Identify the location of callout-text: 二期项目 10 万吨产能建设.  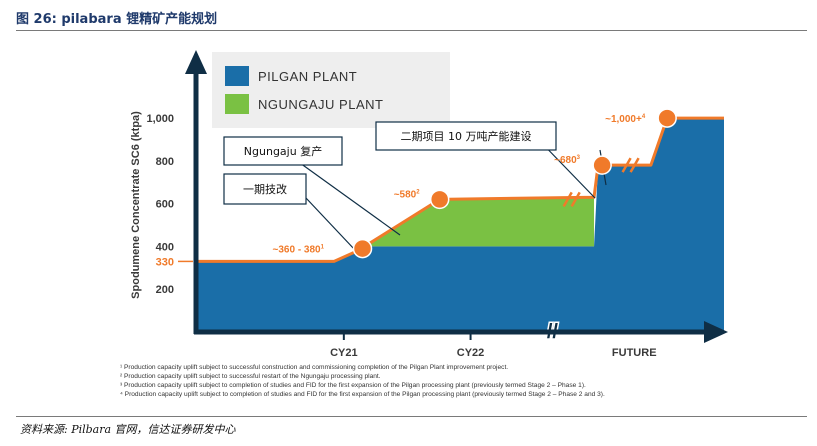
(466, 136).